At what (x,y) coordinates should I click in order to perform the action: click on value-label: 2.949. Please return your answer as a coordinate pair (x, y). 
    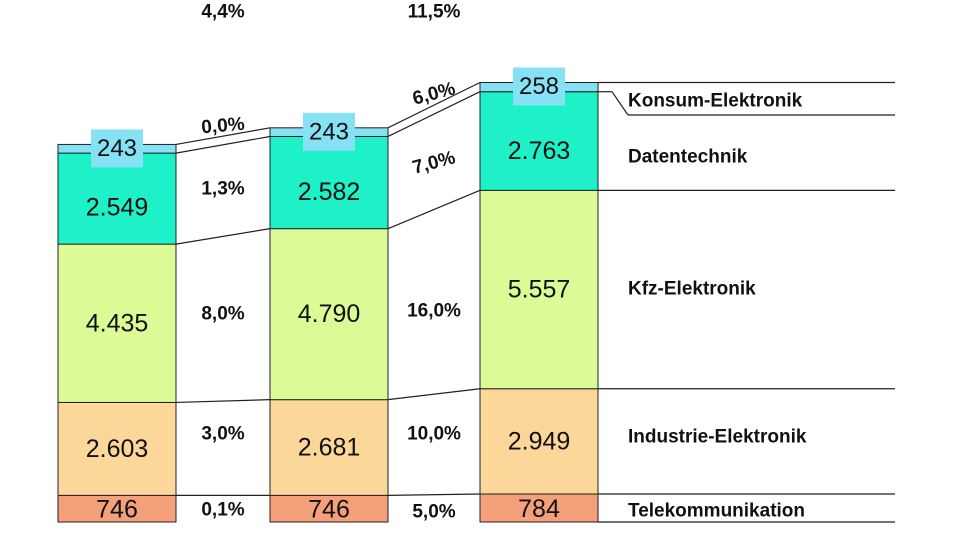
    Looking at the image, I should click on (539, 441).